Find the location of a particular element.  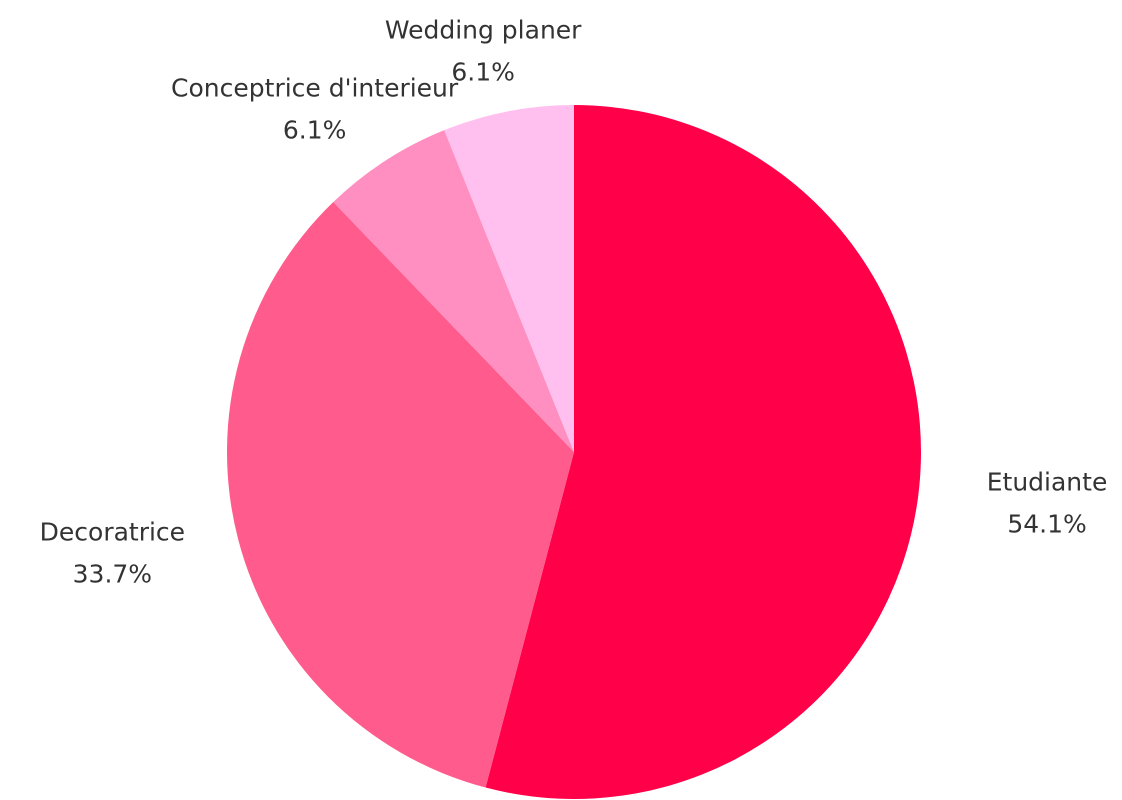

slice-label: Wedding planer is located at coordinates (483, 29).